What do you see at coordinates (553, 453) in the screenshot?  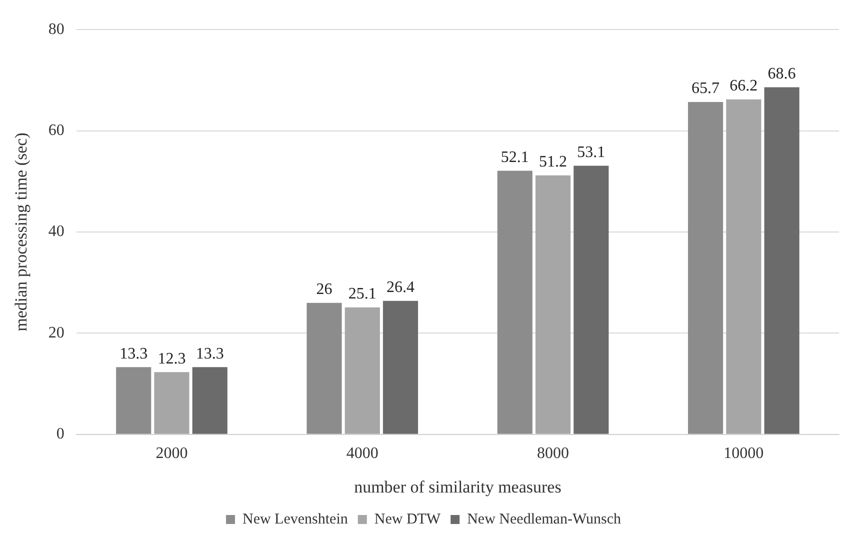 I see `x-tick-label: 8000` at bounding box center [553, 453].